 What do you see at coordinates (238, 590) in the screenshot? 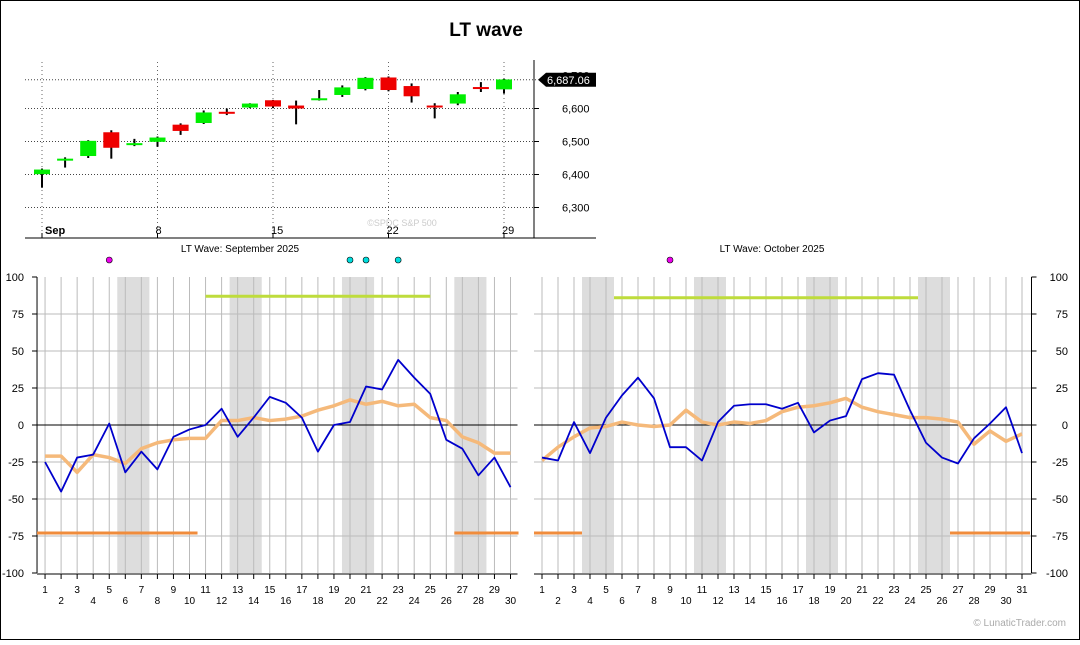
I see `panel-x-tick-label: 13` at bounding box center [238, 590].